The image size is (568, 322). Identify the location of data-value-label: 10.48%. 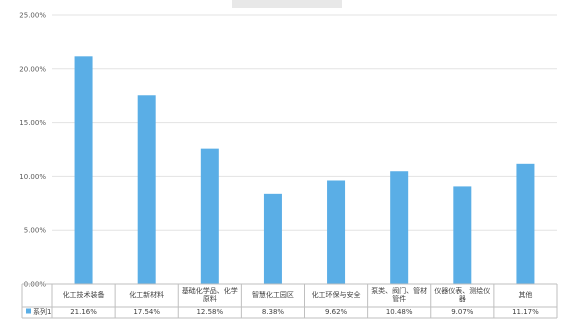
(399, 312).